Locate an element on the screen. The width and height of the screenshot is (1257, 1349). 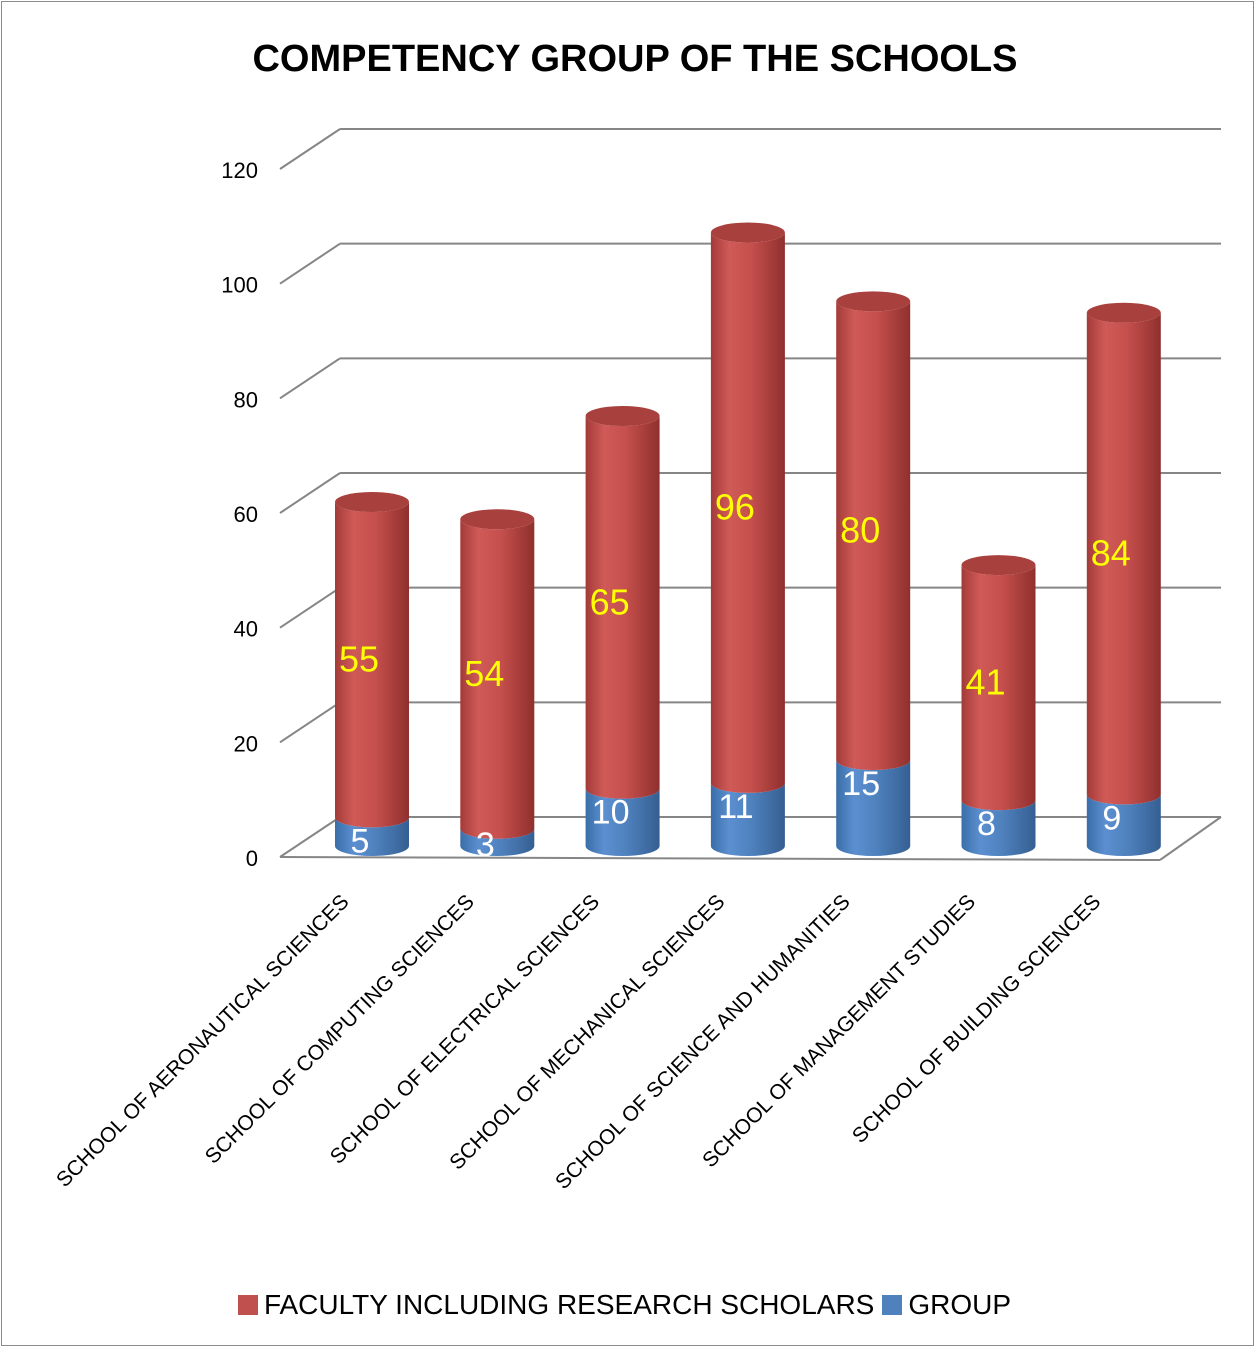
y-tick-label: 60 is located at coordinates (246, 514).